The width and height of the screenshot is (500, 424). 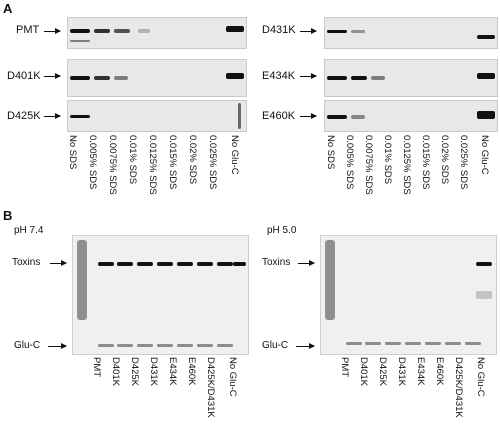 What do you see at coordinates (8, 215) in the screenshot?
I see `panel-b-letter: B` at bounding box center [8, 215].